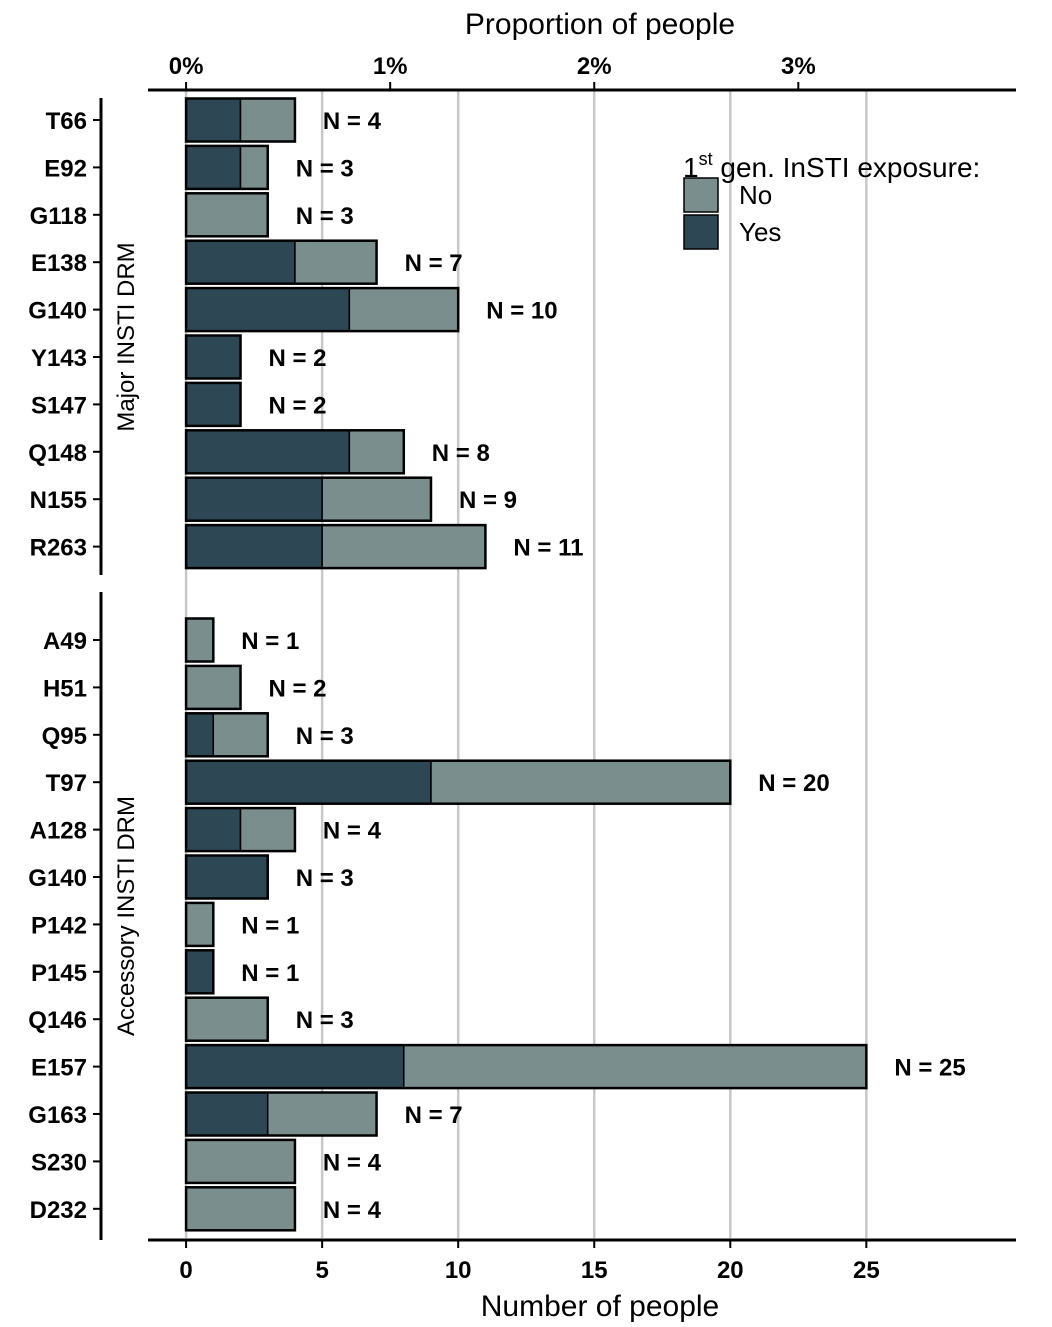 This screenshot has width=1052, height=1327. I want to click on category-label: Y143, so click(59, 358).